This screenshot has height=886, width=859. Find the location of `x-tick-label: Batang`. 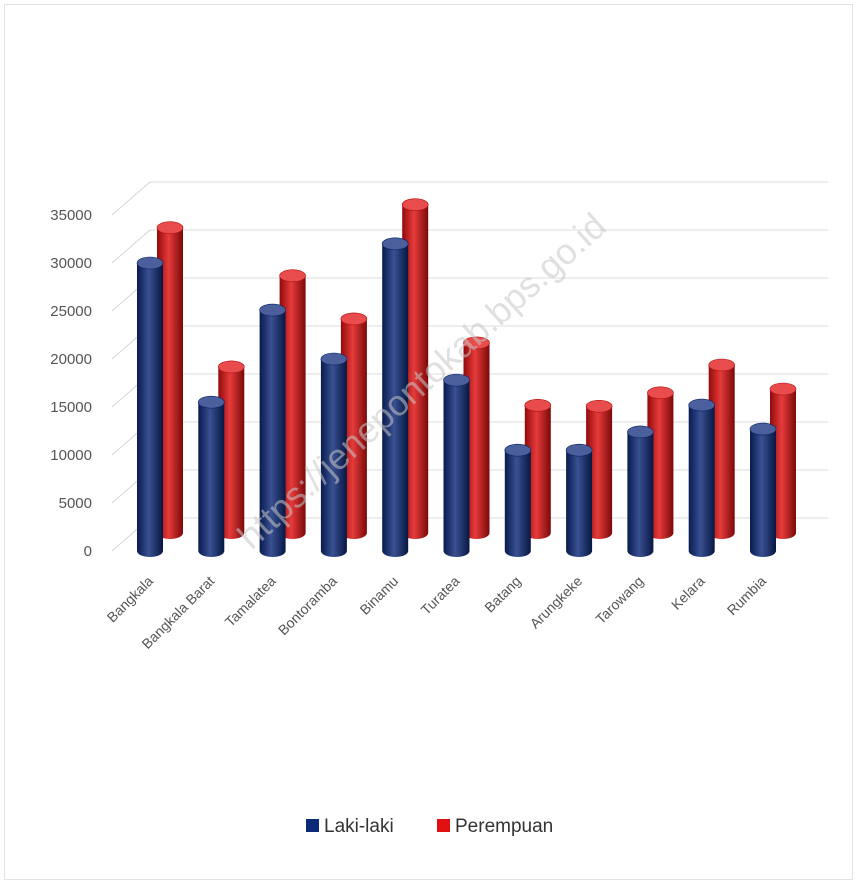

x-tick-label: Batang is located at coordinates (502, 594).